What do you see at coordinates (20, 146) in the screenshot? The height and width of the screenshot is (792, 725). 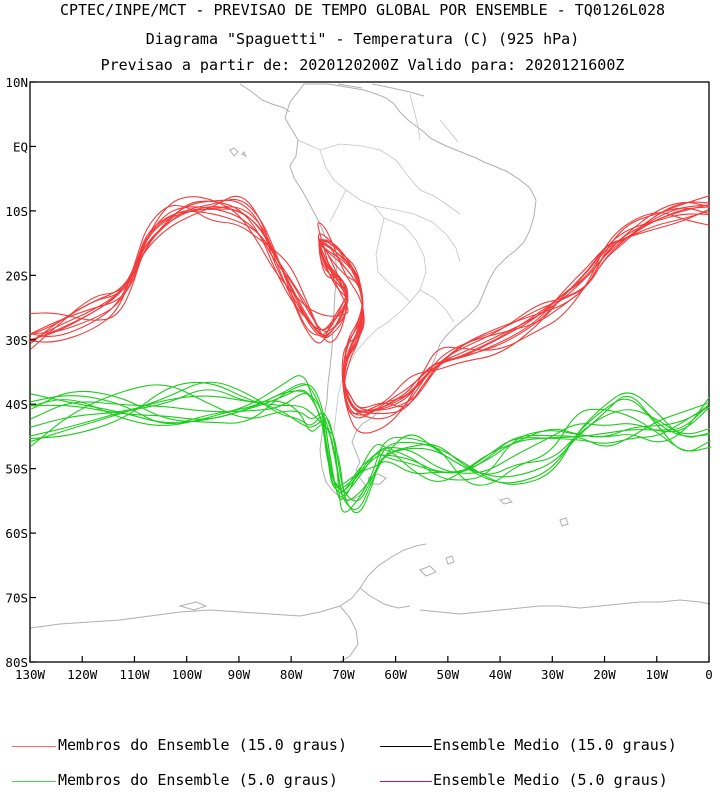 I see `lat-tick-label: EQ` at bounding box center [20, 146].